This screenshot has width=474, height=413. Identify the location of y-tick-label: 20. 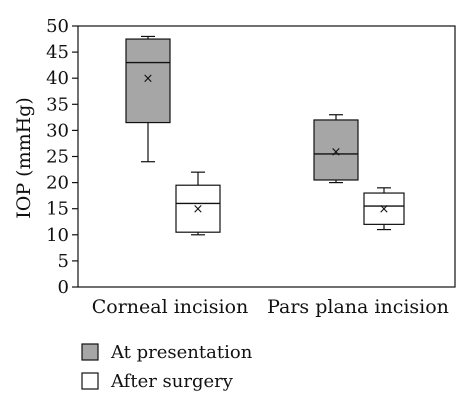
(57, 183).